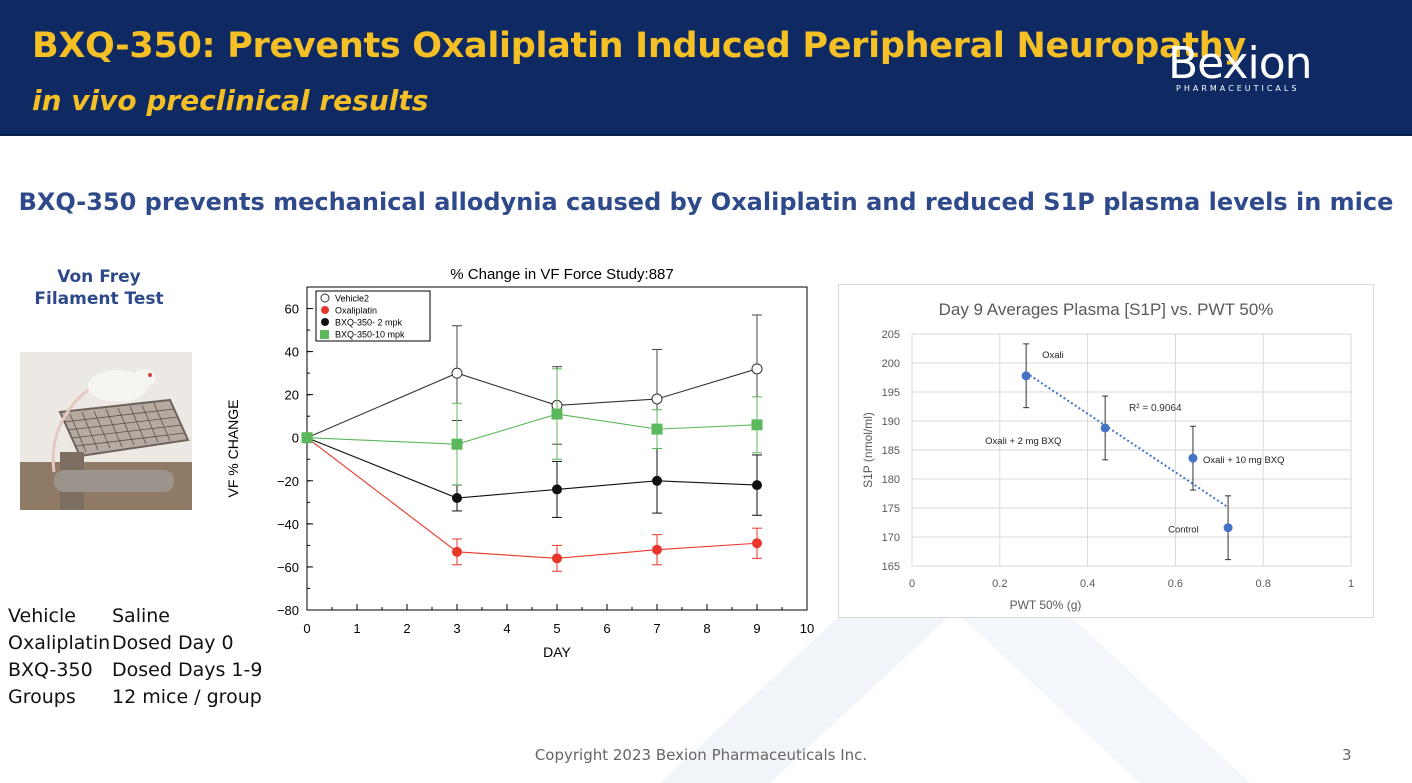 The height and width of the screenshot is (783, 1412). What do you see at coordinates (370, 335) in the screenshot?
I see `legend-label: BXQ-350-10 mpk` at bounding box center [370, 335].